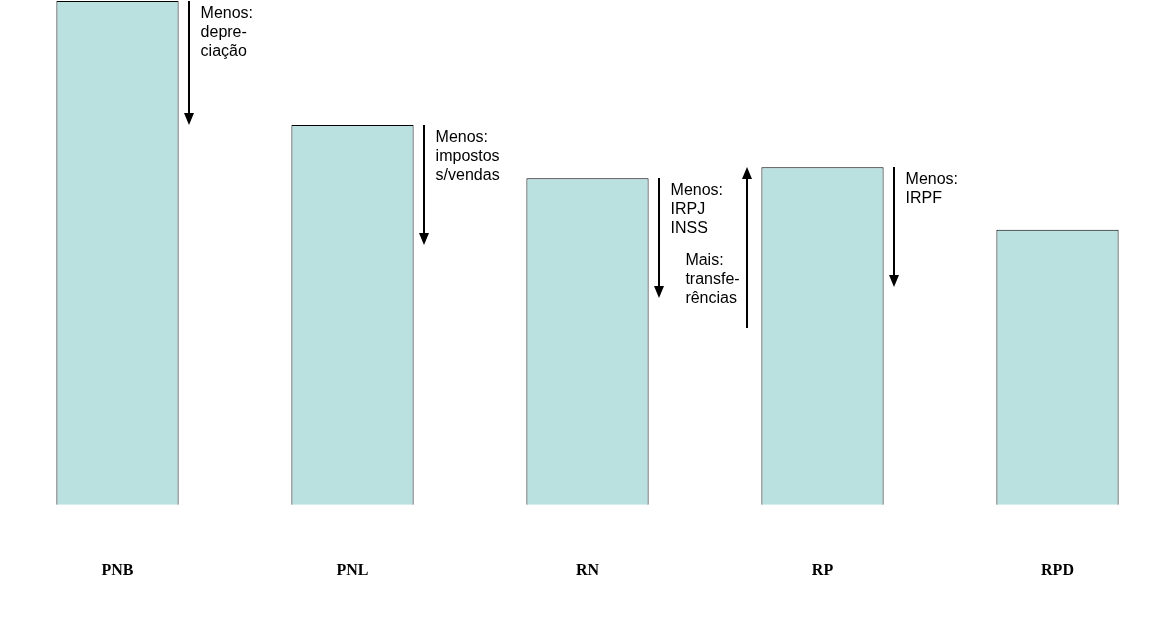 The height and width of the screenshot is (642, 1175). Describe the element at coordinates (822, 569) in the screenshot. I see `x-tick-label: RP` at that location.